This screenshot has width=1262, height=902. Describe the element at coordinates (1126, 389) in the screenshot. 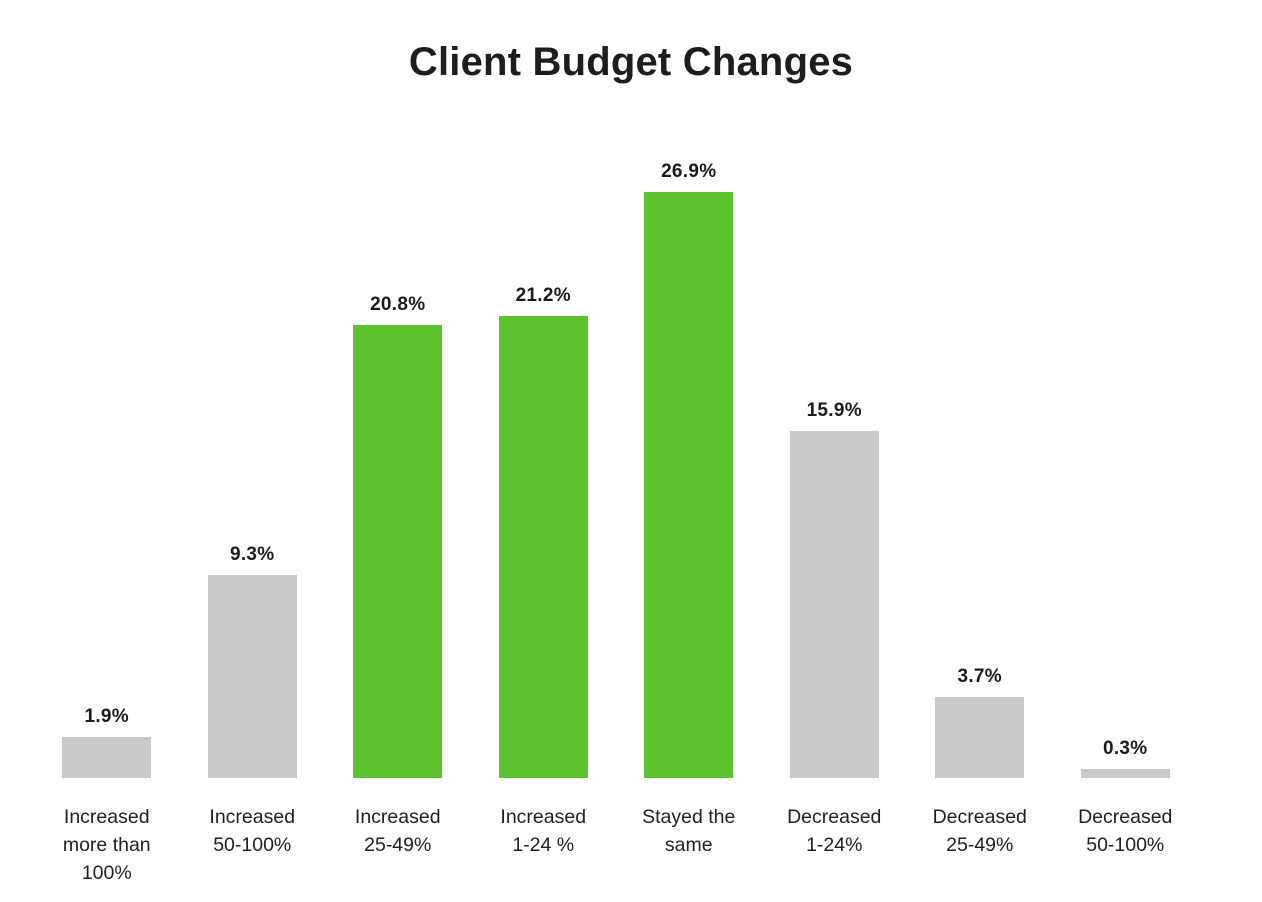

I see `bar-zone: 0.3%` at that location.